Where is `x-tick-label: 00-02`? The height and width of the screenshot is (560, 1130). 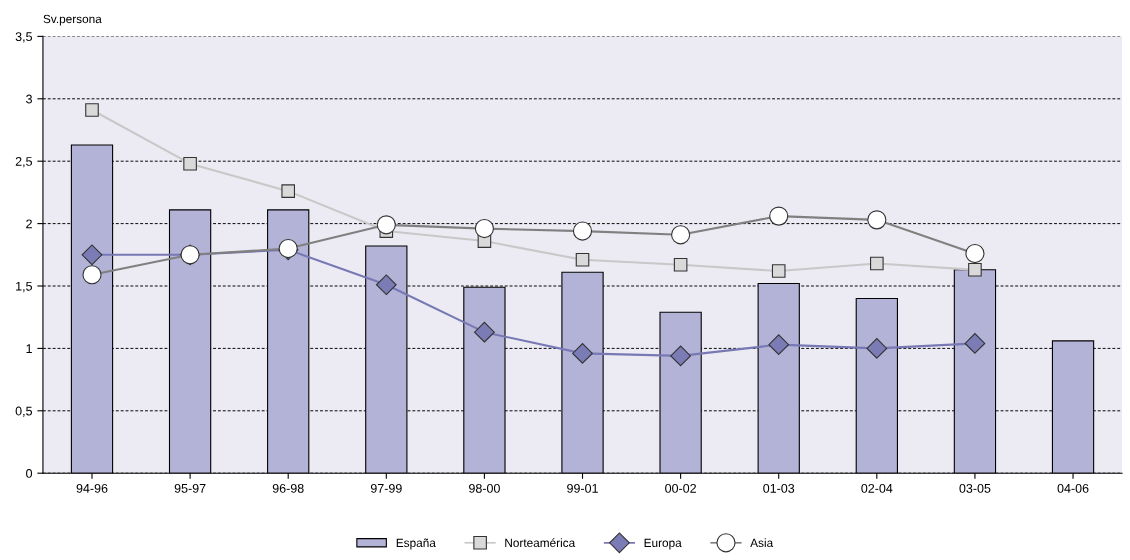
x-tick-label: 00-02 is located at coordinates (680, 488).